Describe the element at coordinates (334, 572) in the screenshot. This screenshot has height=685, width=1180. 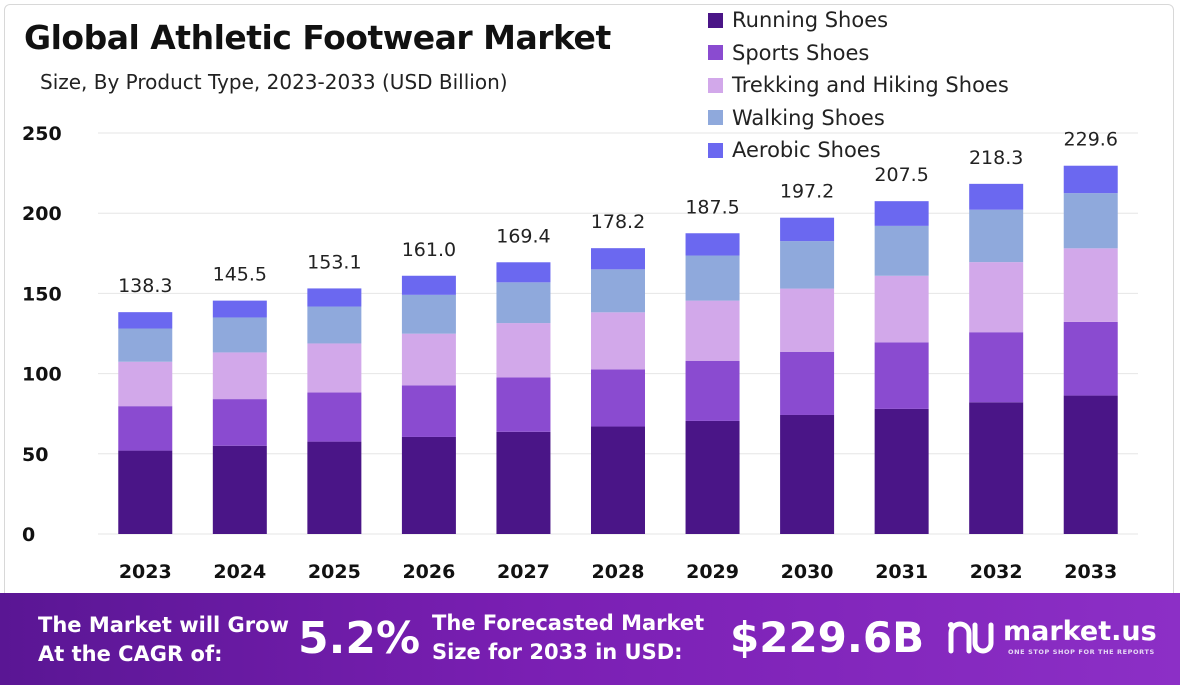
I see `x-tick-label: 2025` at that location.